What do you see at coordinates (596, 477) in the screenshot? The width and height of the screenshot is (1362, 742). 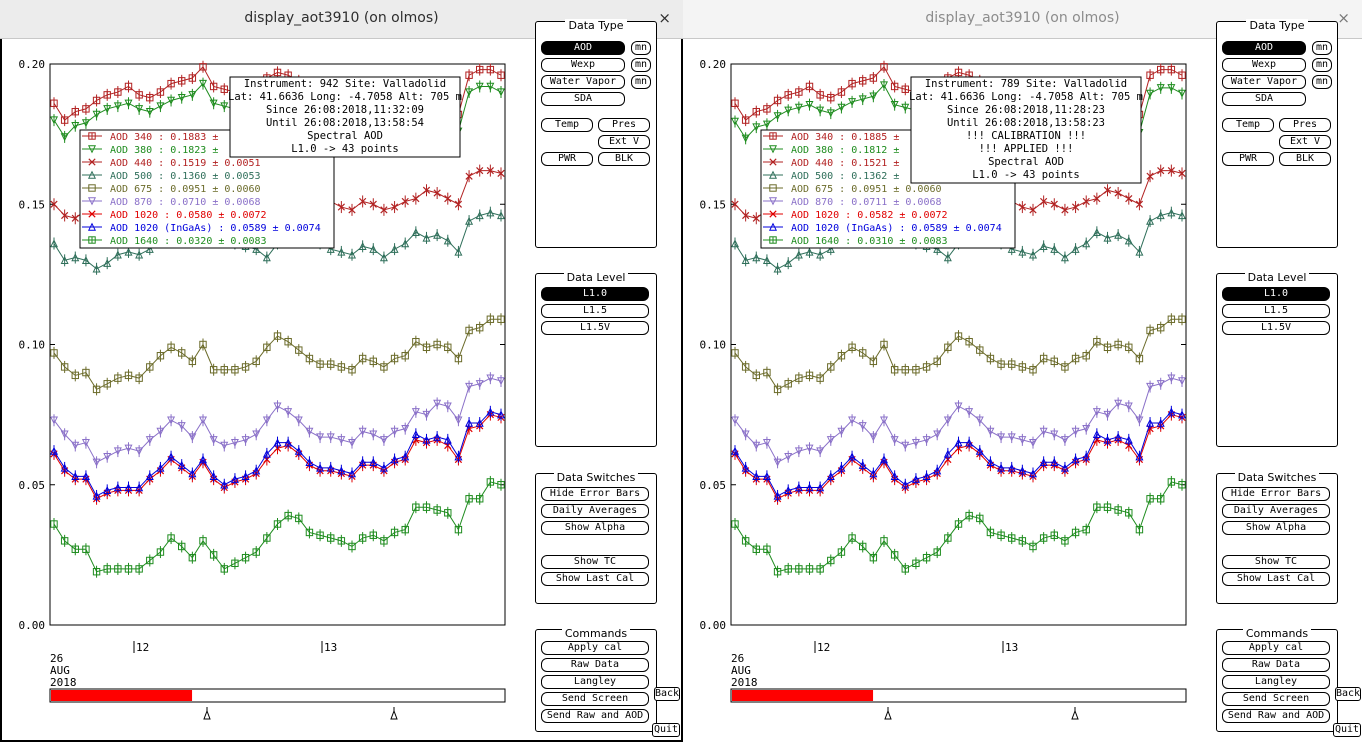 I see `panel-title-text: Data Switches` at bounding box center [596, 477].